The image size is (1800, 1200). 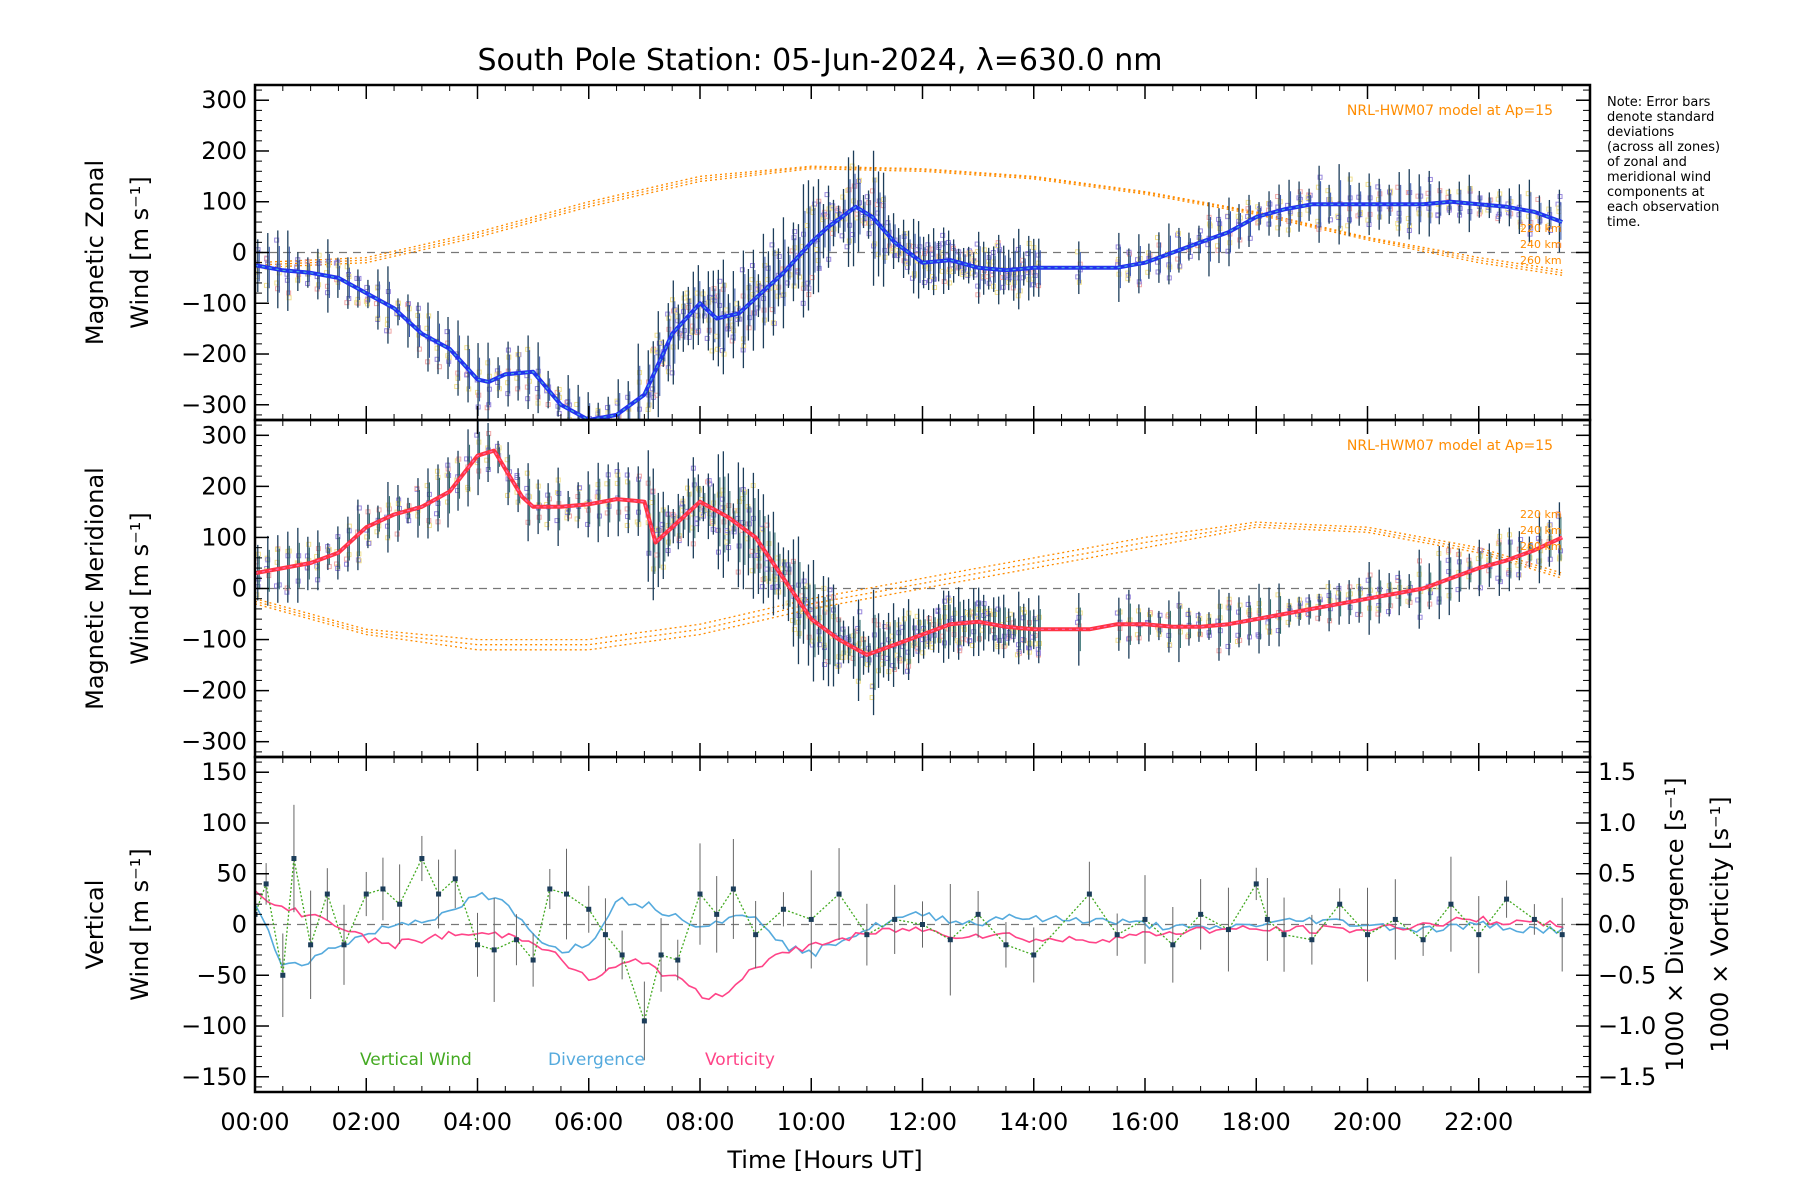 What do you see at coordinates (1647, 162) in the screenshot?
I see `note-line: of zonal and` at bounding box center [1647, 162].